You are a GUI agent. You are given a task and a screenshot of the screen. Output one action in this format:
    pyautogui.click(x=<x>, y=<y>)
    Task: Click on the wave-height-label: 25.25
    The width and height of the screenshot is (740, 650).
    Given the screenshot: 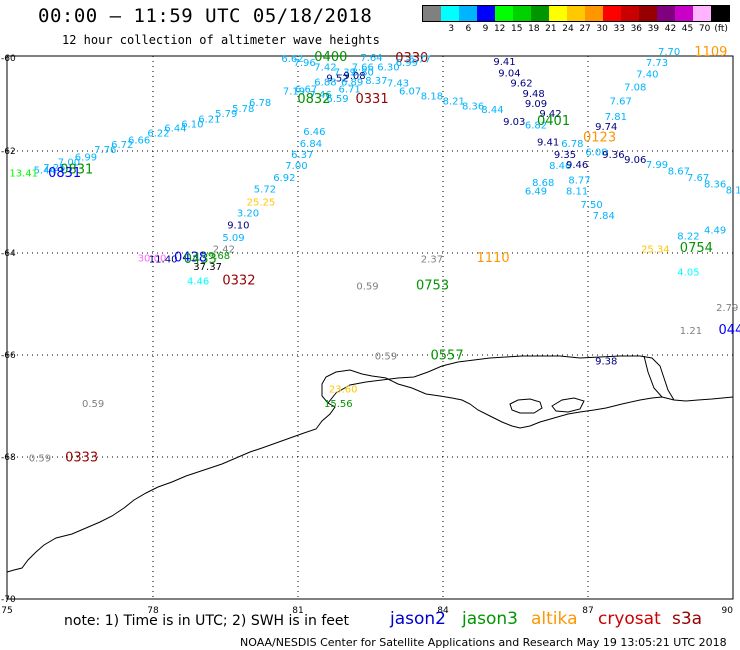 What is the action you would take?
    pyautogui.click(x=261, y=202)
    